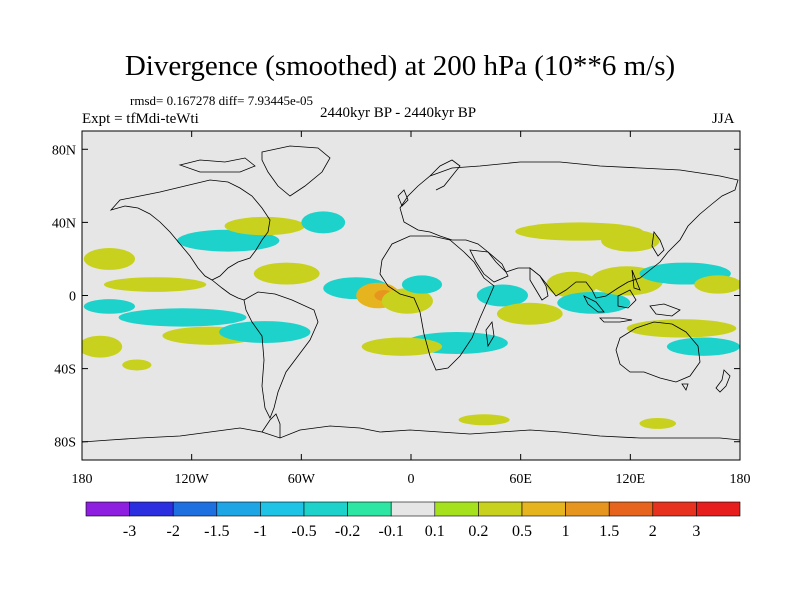 Image resolution: width=800 pixels, height=600 pixels. Describe the element at coordinates (627, 299) in the screenshot. I see `coast-borneo` at that location.